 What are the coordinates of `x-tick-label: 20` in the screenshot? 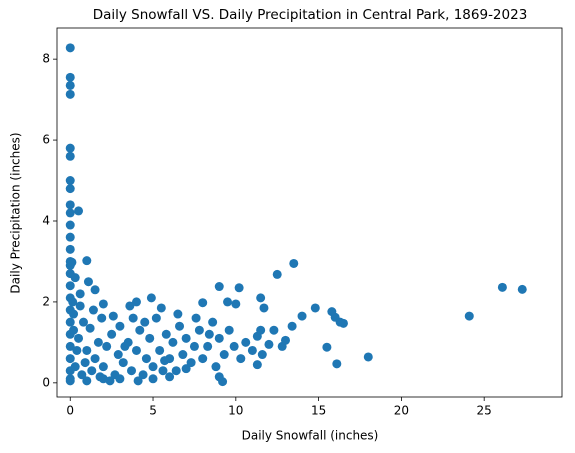 It's located at (401, 411).